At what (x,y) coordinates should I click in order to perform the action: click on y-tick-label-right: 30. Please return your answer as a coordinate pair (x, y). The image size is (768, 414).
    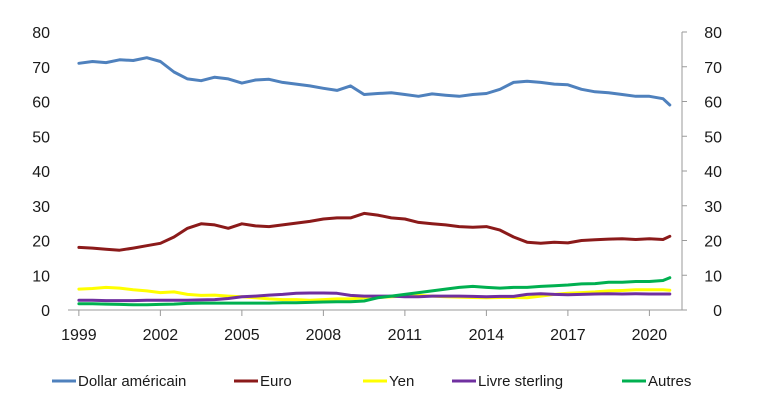
    Looking at the image, I should click on (713, 207).